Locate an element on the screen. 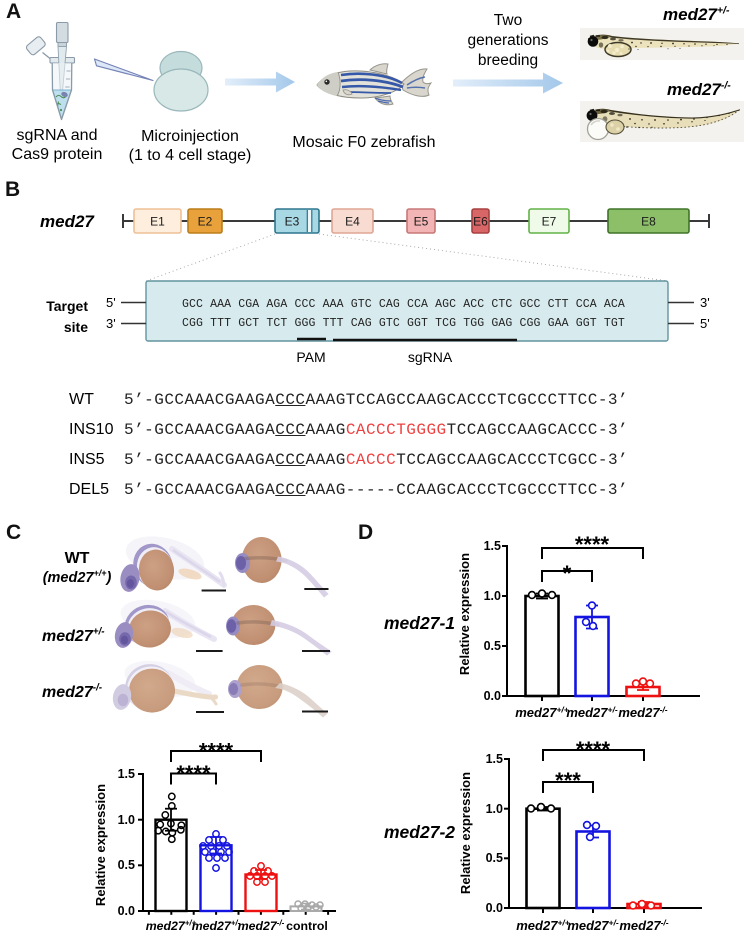 The height and width of the screenshot is (947, 744). svg-text: E3 is located at coordinates (292, 222).